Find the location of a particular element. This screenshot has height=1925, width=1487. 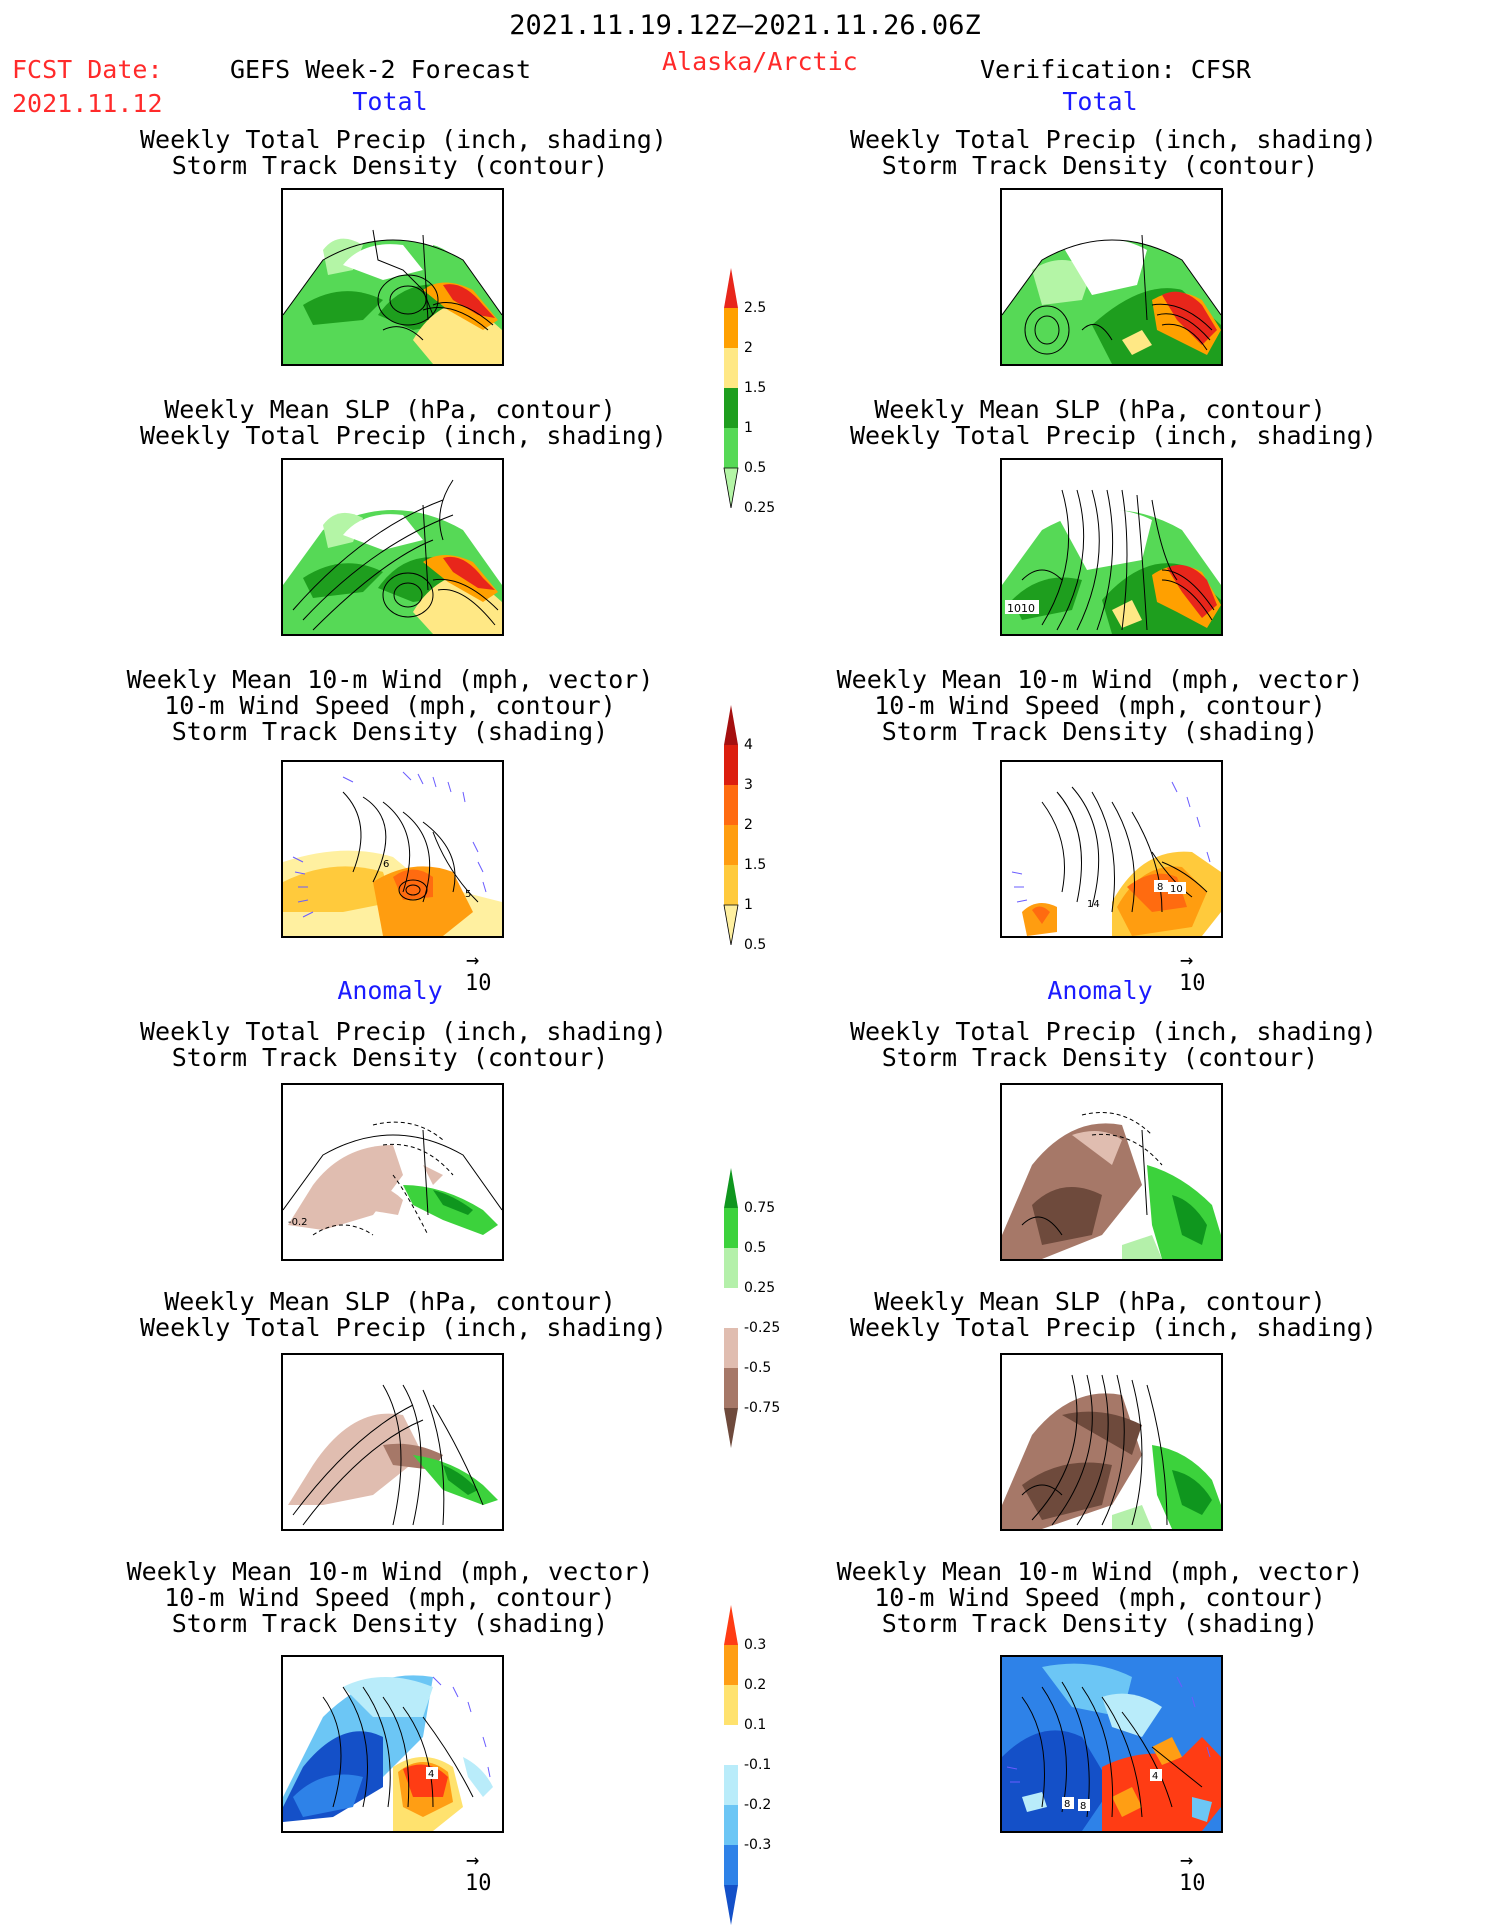

colorbar-tick-label: -0.3 is located at coordinates (758, 1845).